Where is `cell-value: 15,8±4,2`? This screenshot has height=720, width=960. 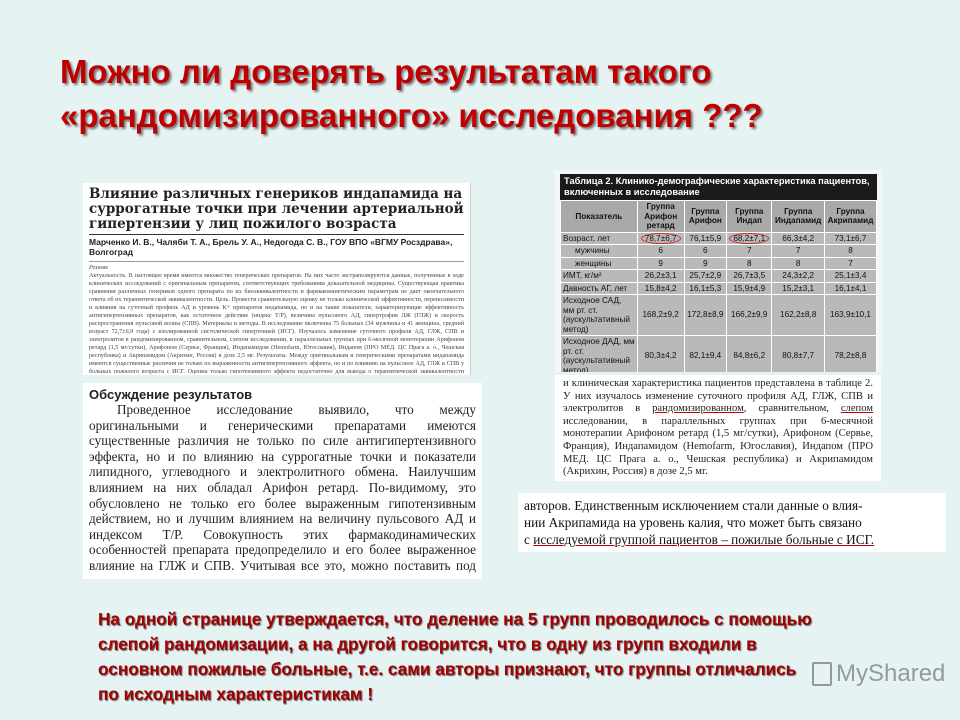
cell-value: 15,8±4,2 is located at coordinates (660, 288).